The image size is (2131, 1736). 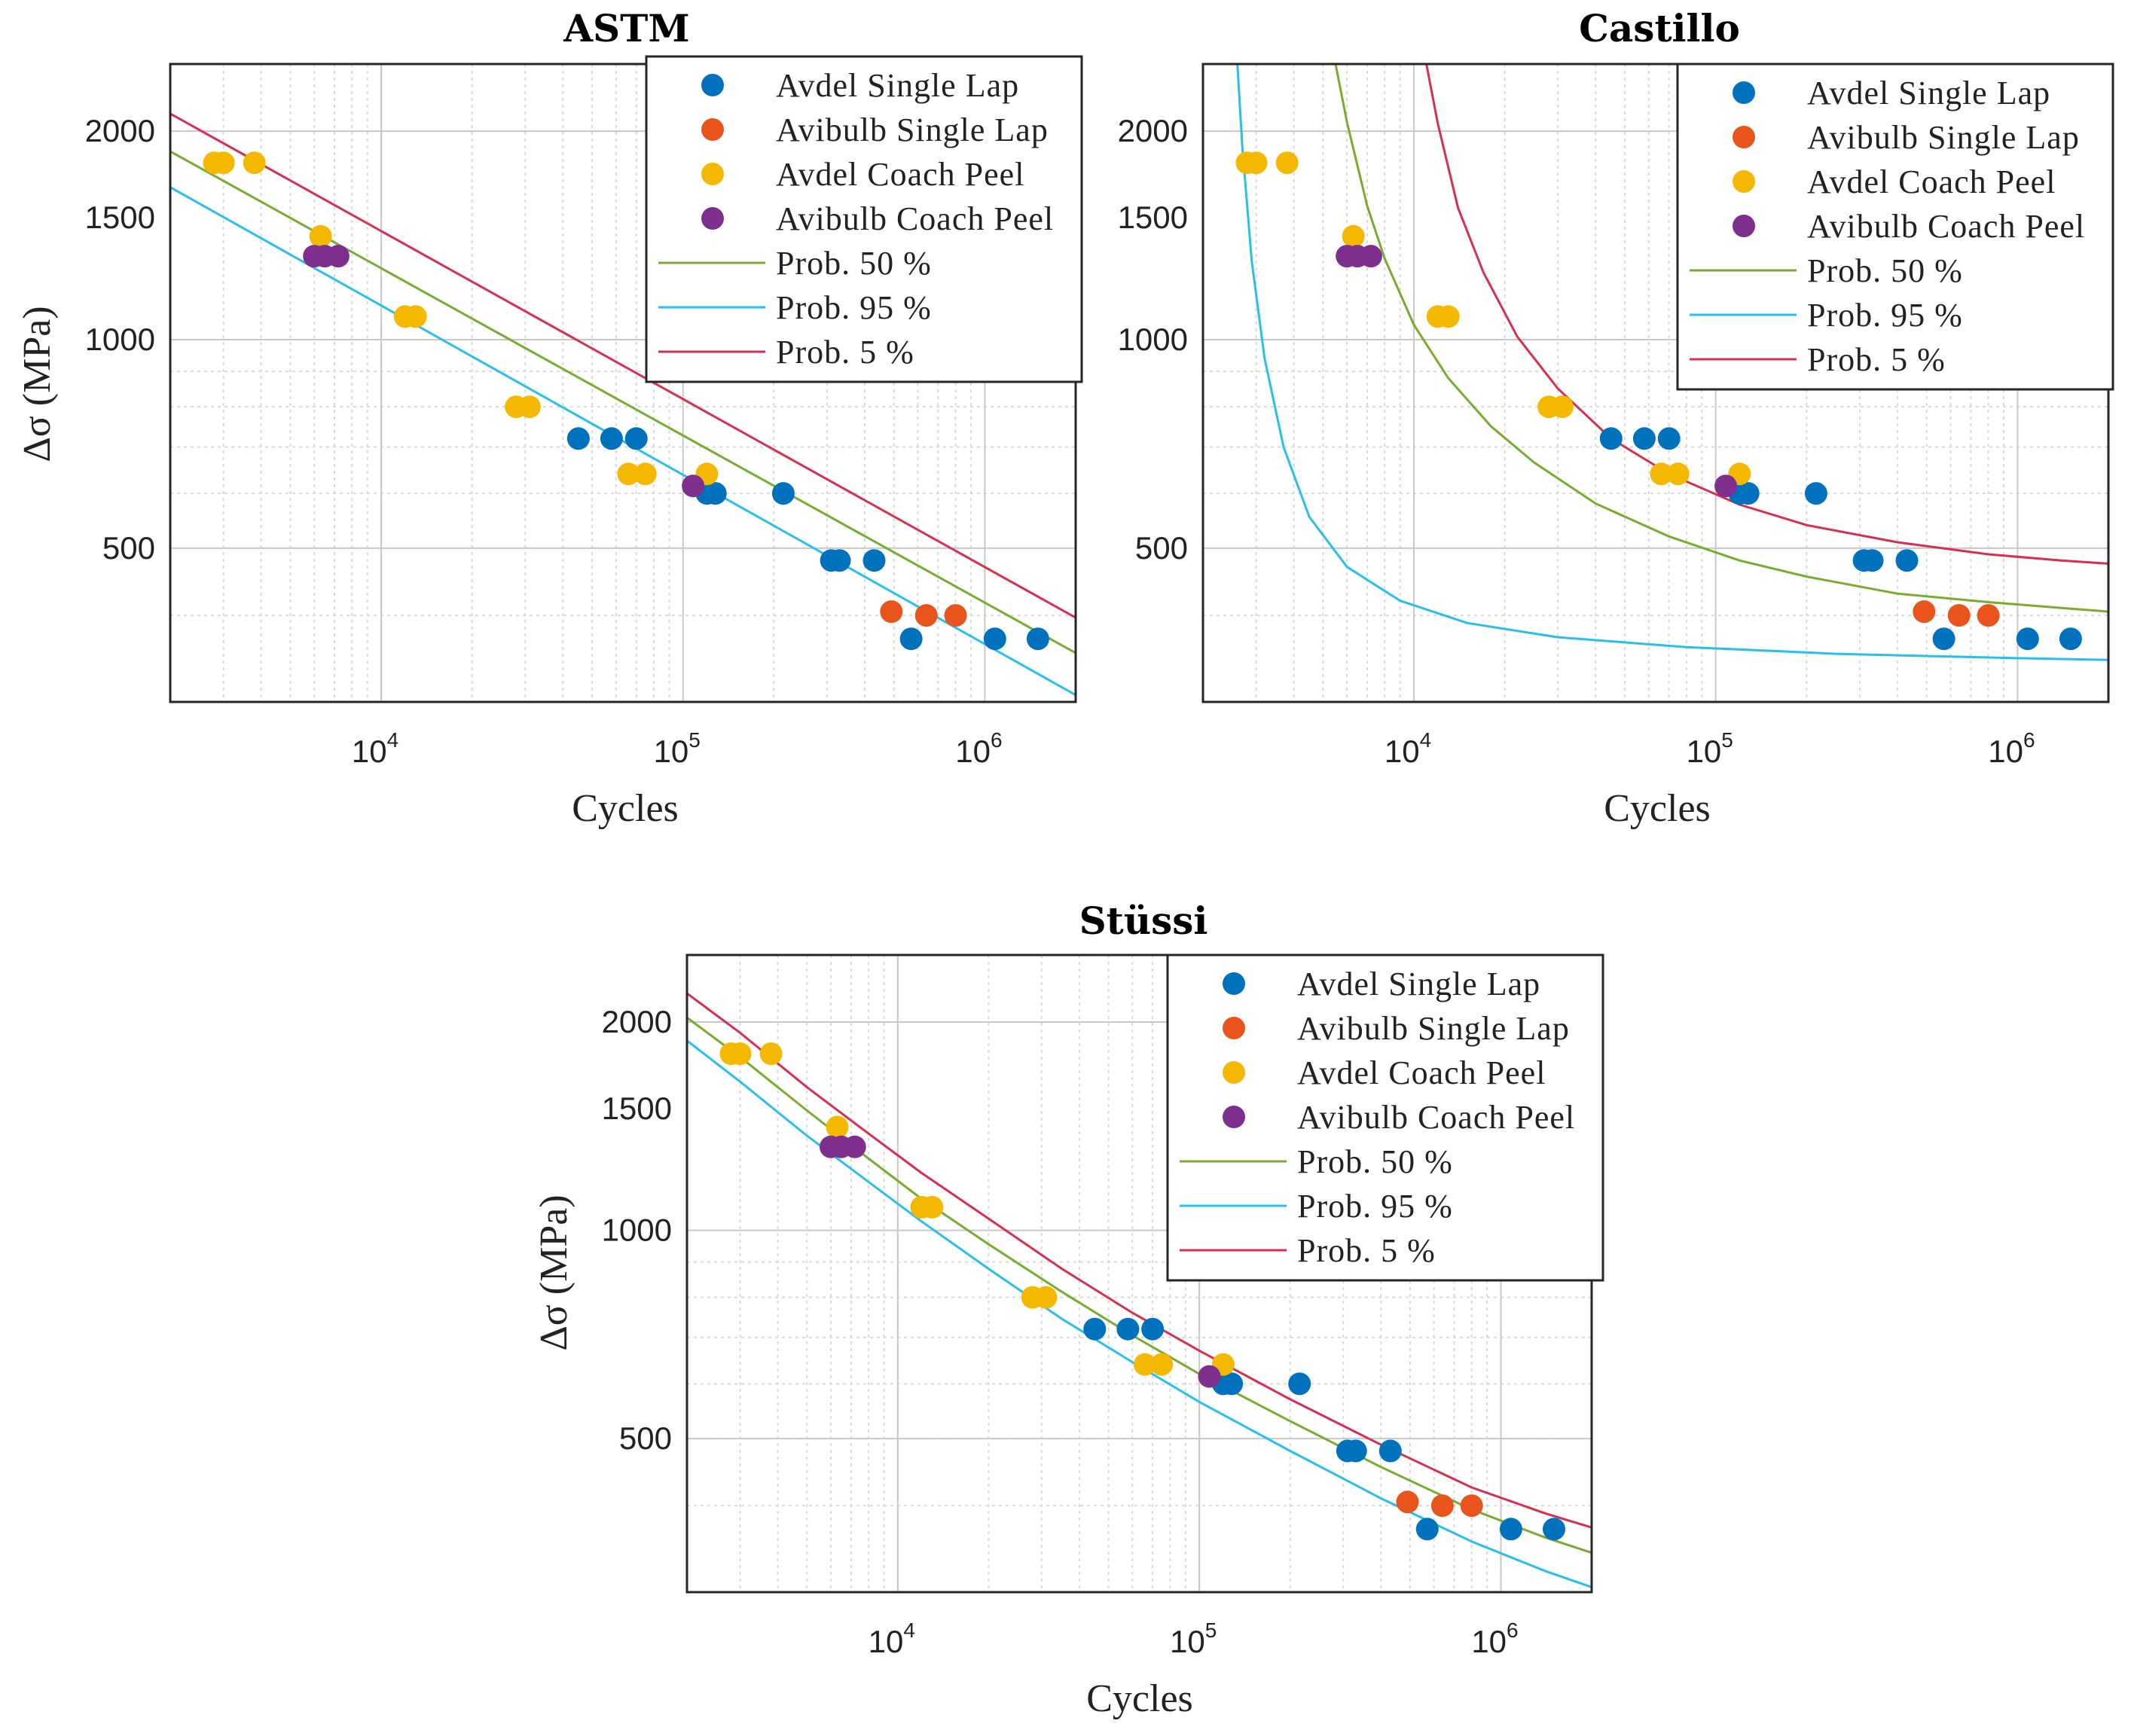 I want to click on legend-label: Avdel Coach Peel, so click(x=1421, y=1072).